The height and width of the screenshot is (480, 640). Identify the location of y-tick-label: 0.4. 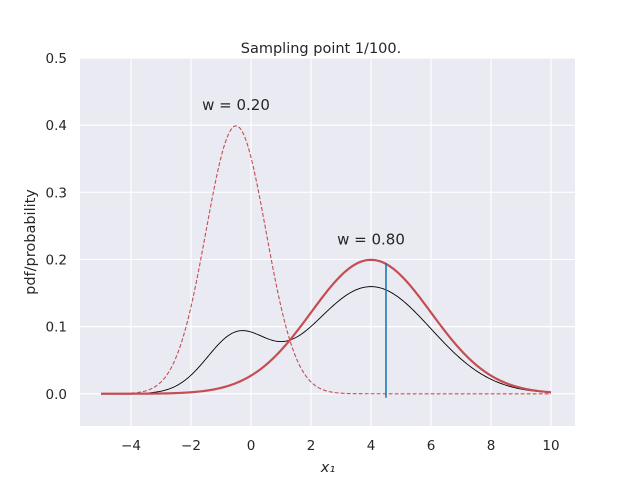
(56, 126).